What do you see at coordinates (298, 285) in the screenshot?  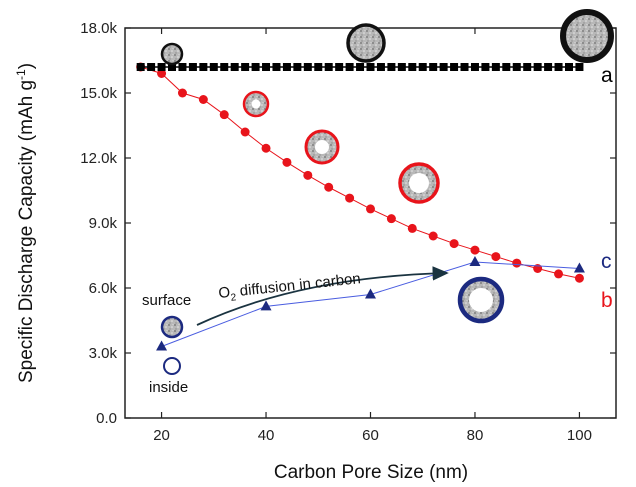 I see `diffusion-rest: diffusion in carbon` at bounding box center [298, 285].